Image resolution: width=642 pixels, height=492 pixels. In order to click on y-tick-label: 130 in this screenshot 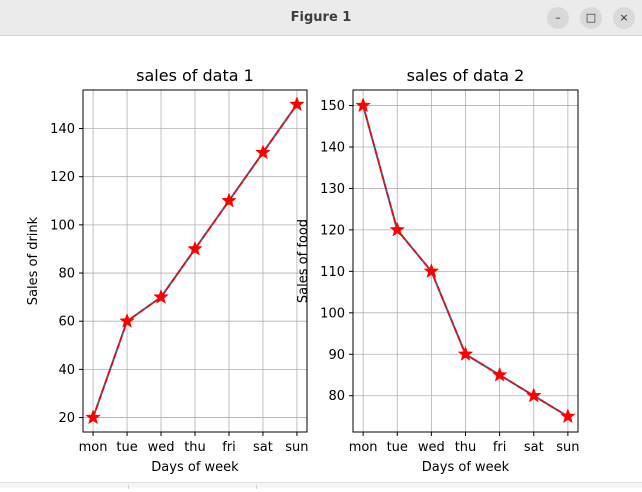, I will do `click(332, 189)`.